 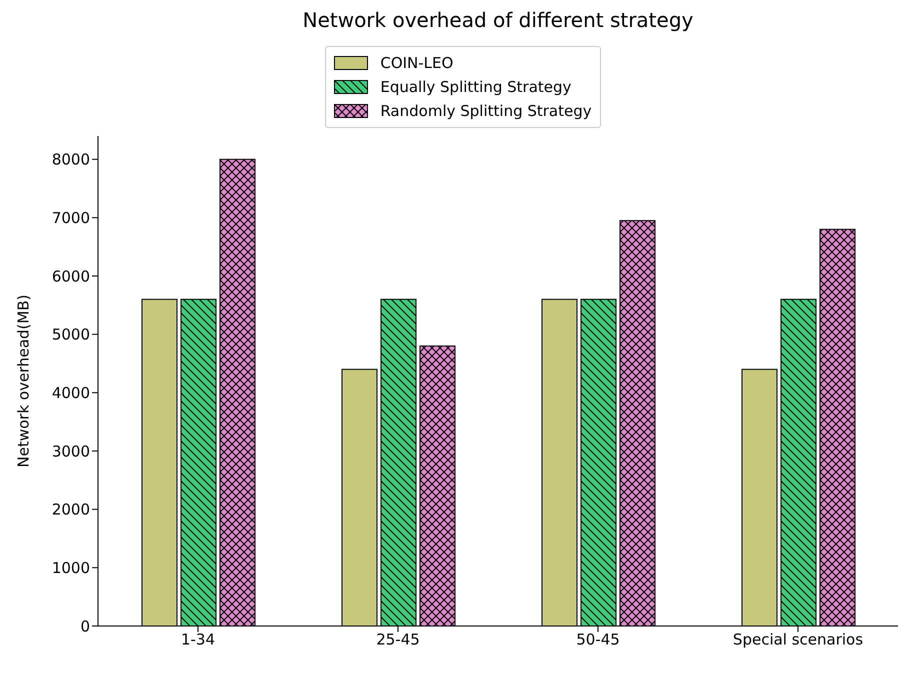 I want to click on legend-label: Equally Splitting Strategy, so click(x=476, y=87).